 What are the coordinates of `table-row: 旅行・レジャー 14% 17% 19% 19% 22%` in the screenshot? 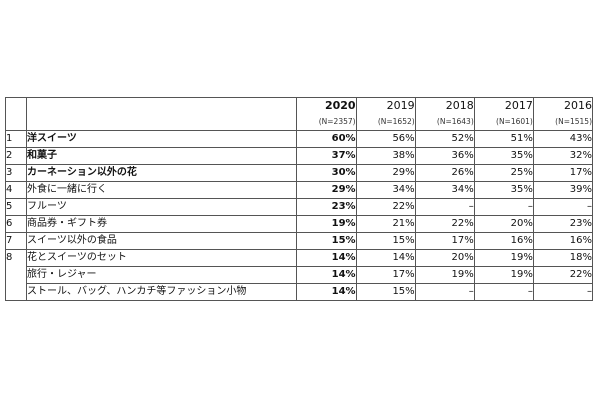 It's located at (300, 275).